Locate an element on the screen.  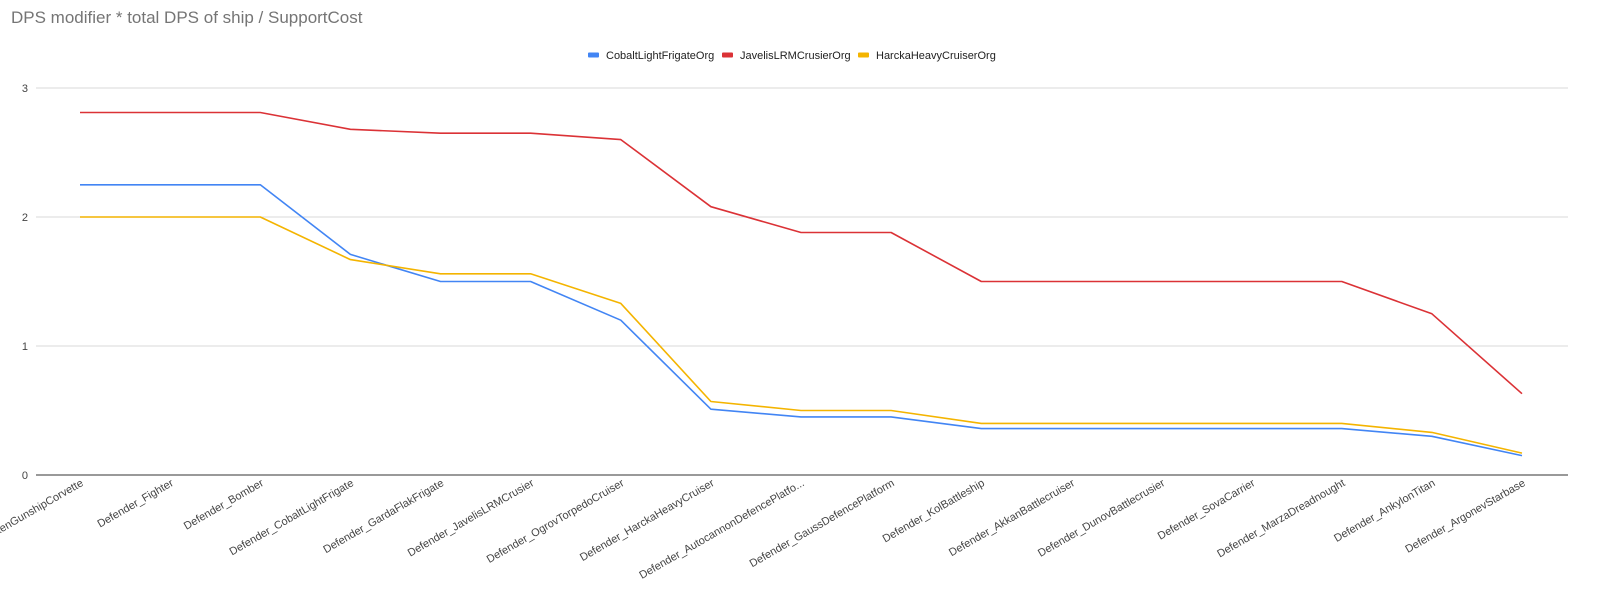
y-tick-label-3: 3 is located at coordinates (25, 89).